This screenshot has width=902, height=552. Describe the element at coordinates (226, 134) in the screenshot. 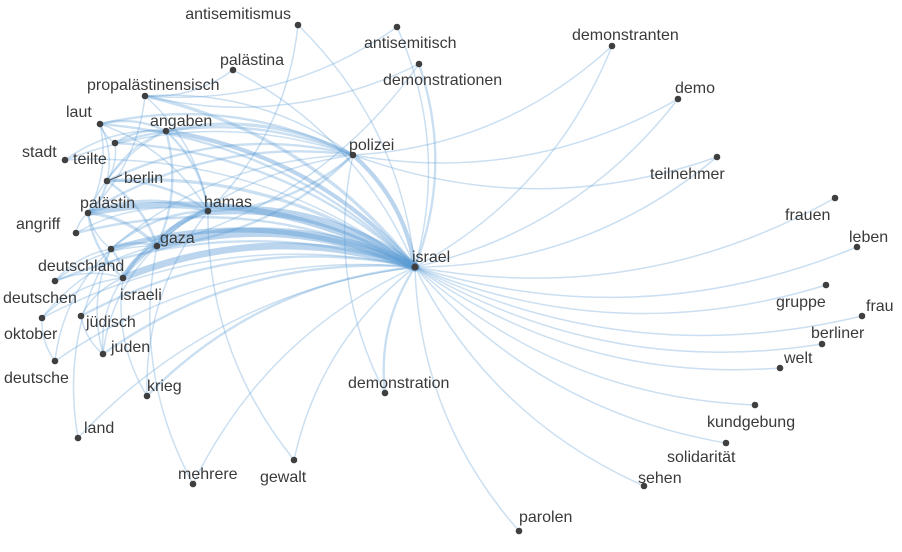

I see `edge-polizei-laut` at that location.